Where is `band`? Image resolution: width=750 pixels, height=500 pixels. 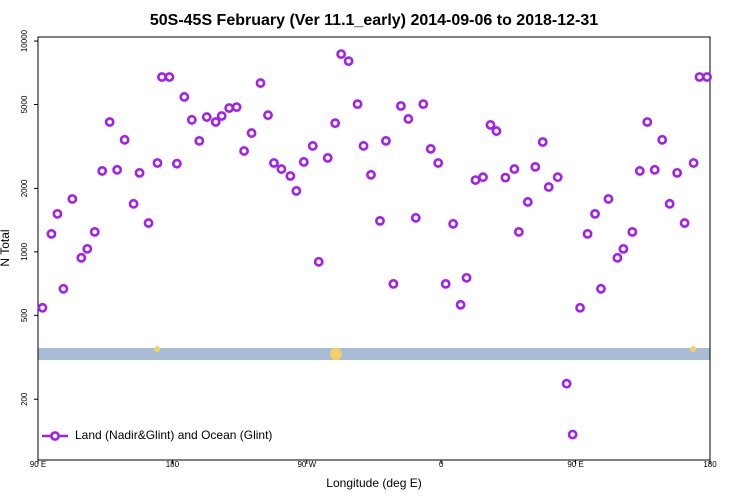 band is located at coordinates (374, 354).